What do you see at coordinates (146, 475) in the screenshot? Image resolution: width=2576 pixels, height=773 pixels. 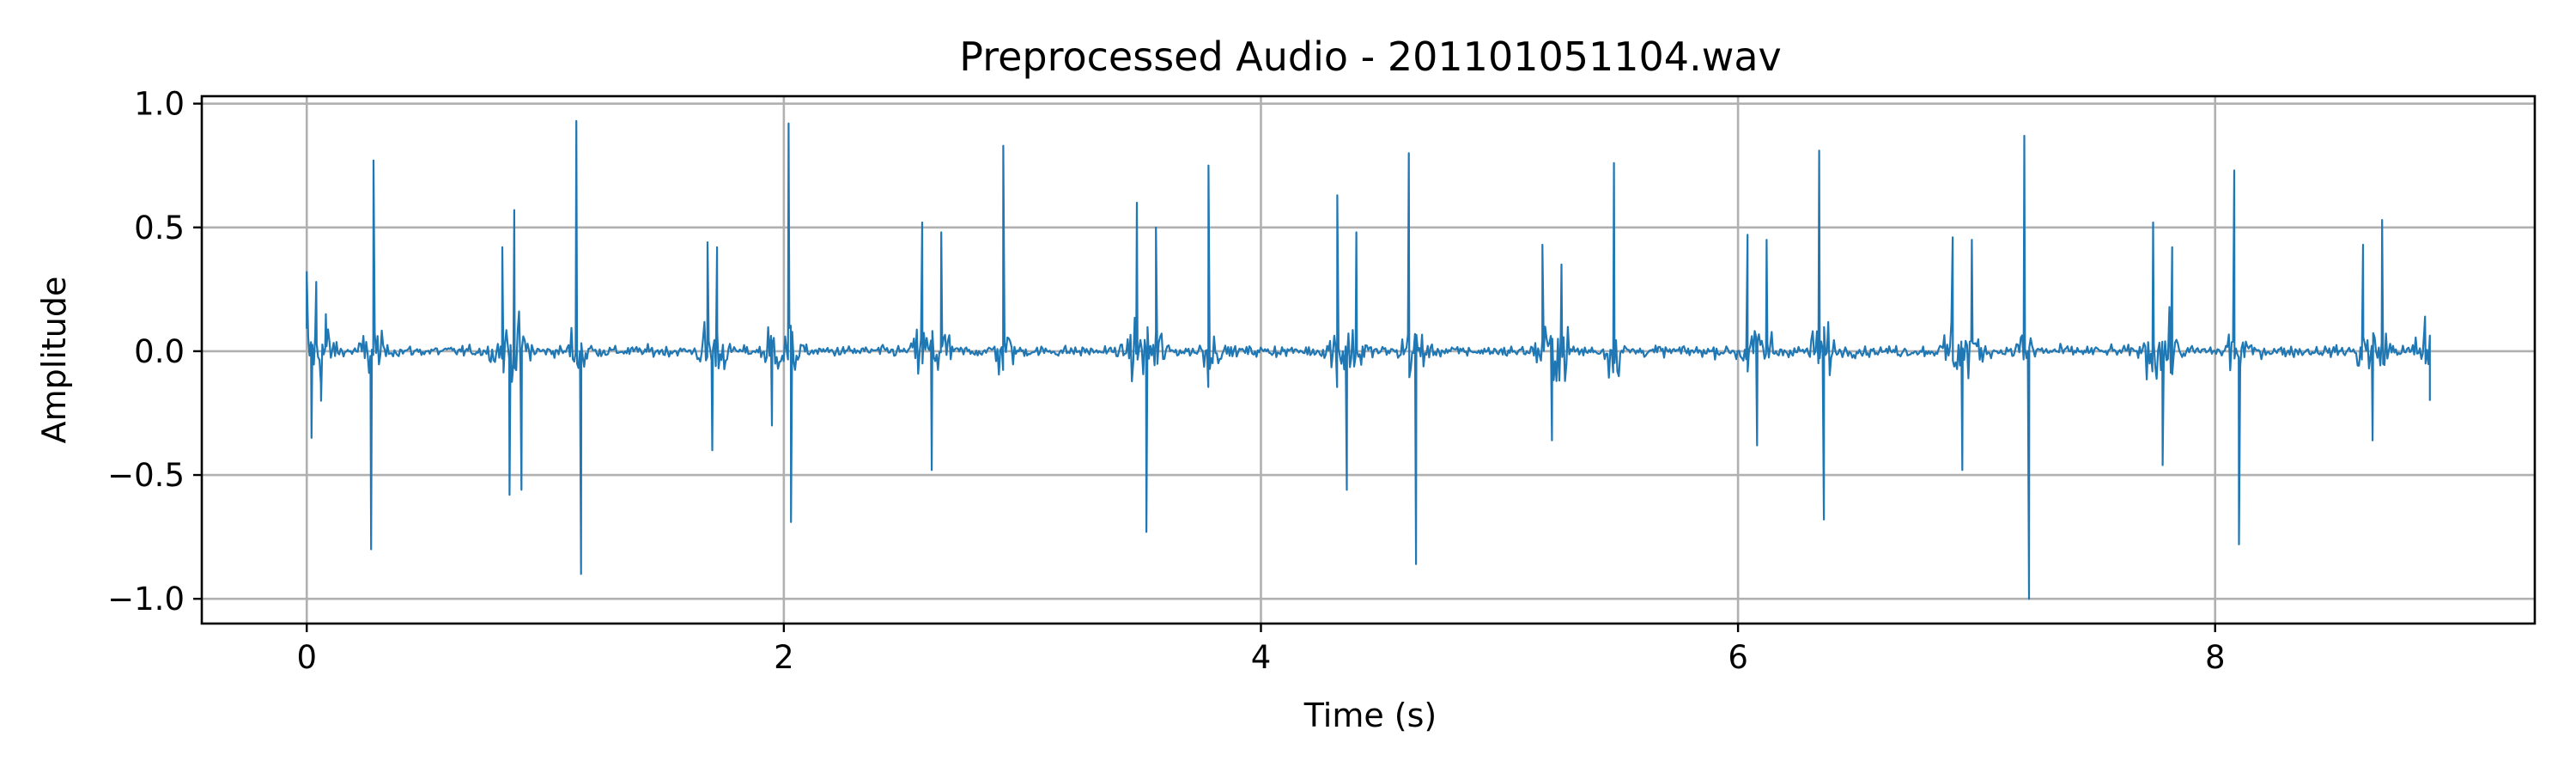 I see `y-tick-label: −0.5` at bounding box center [146, 475].